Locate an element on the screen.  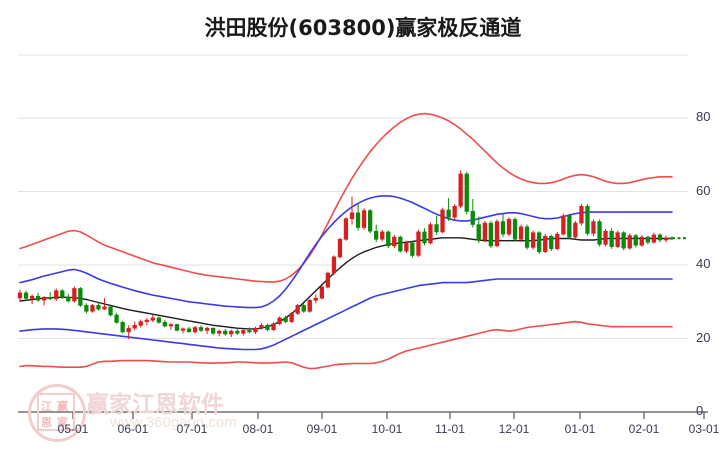
x-axis-label-10-01: 10-01 is located at coordinates (387, 429).